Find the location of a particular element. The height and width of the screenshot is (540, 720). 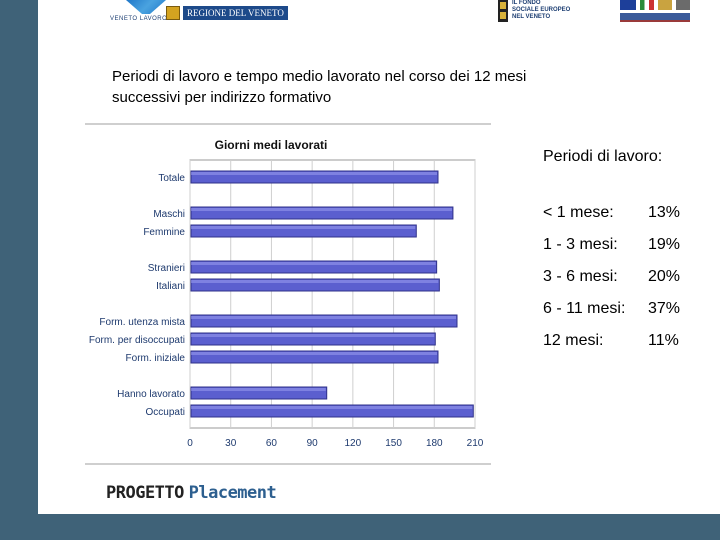

x-tick-label: 150 is located at coordinates (393, 443).